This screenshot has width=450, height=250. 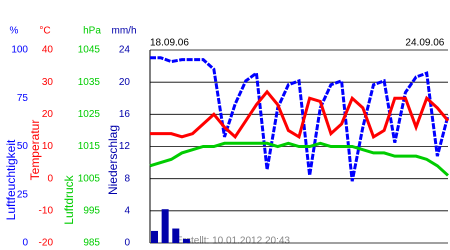 What do you see at coordinates (124, 31) in the screenshot?
I see `axis-unit: mm/h` at bounding box center [124, 31].